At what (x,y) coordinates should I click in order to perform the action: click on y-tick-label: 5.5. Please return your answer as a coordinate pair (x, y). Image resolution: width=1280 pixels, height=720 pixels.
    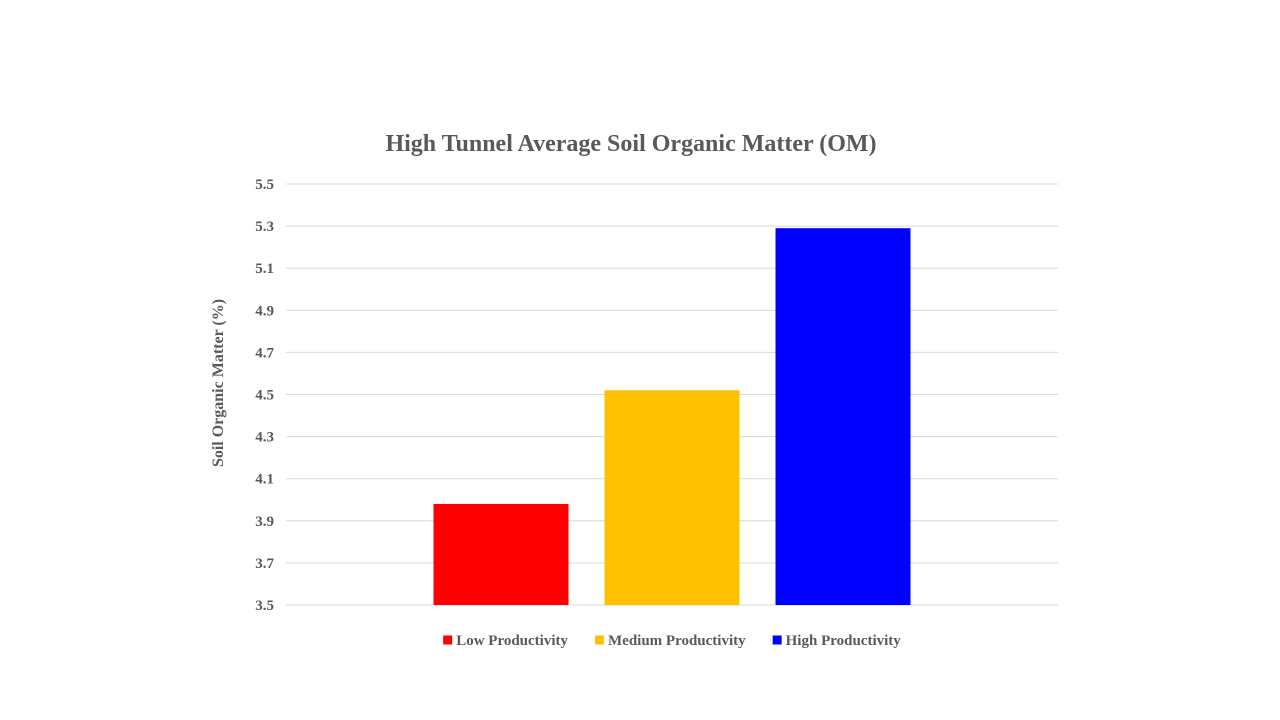
    Looking at the image, I should click on (264, 185).